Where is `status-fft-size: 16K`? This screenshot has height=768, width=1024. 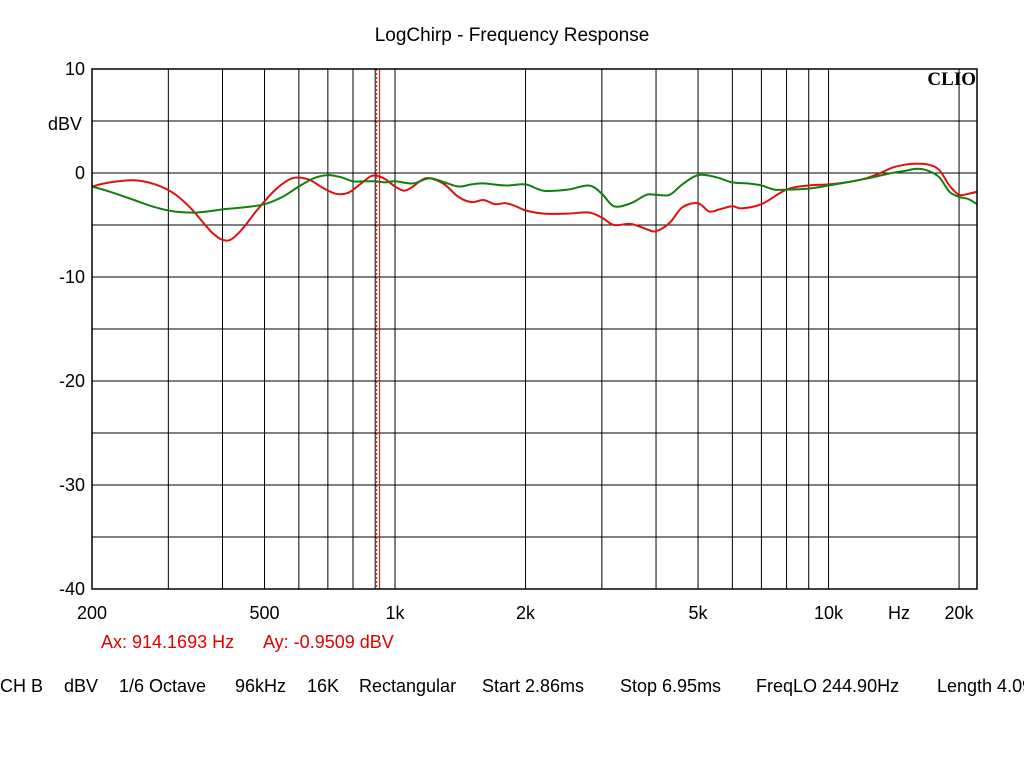 status-fft-size: 16K is located at coordinates (323, 686).